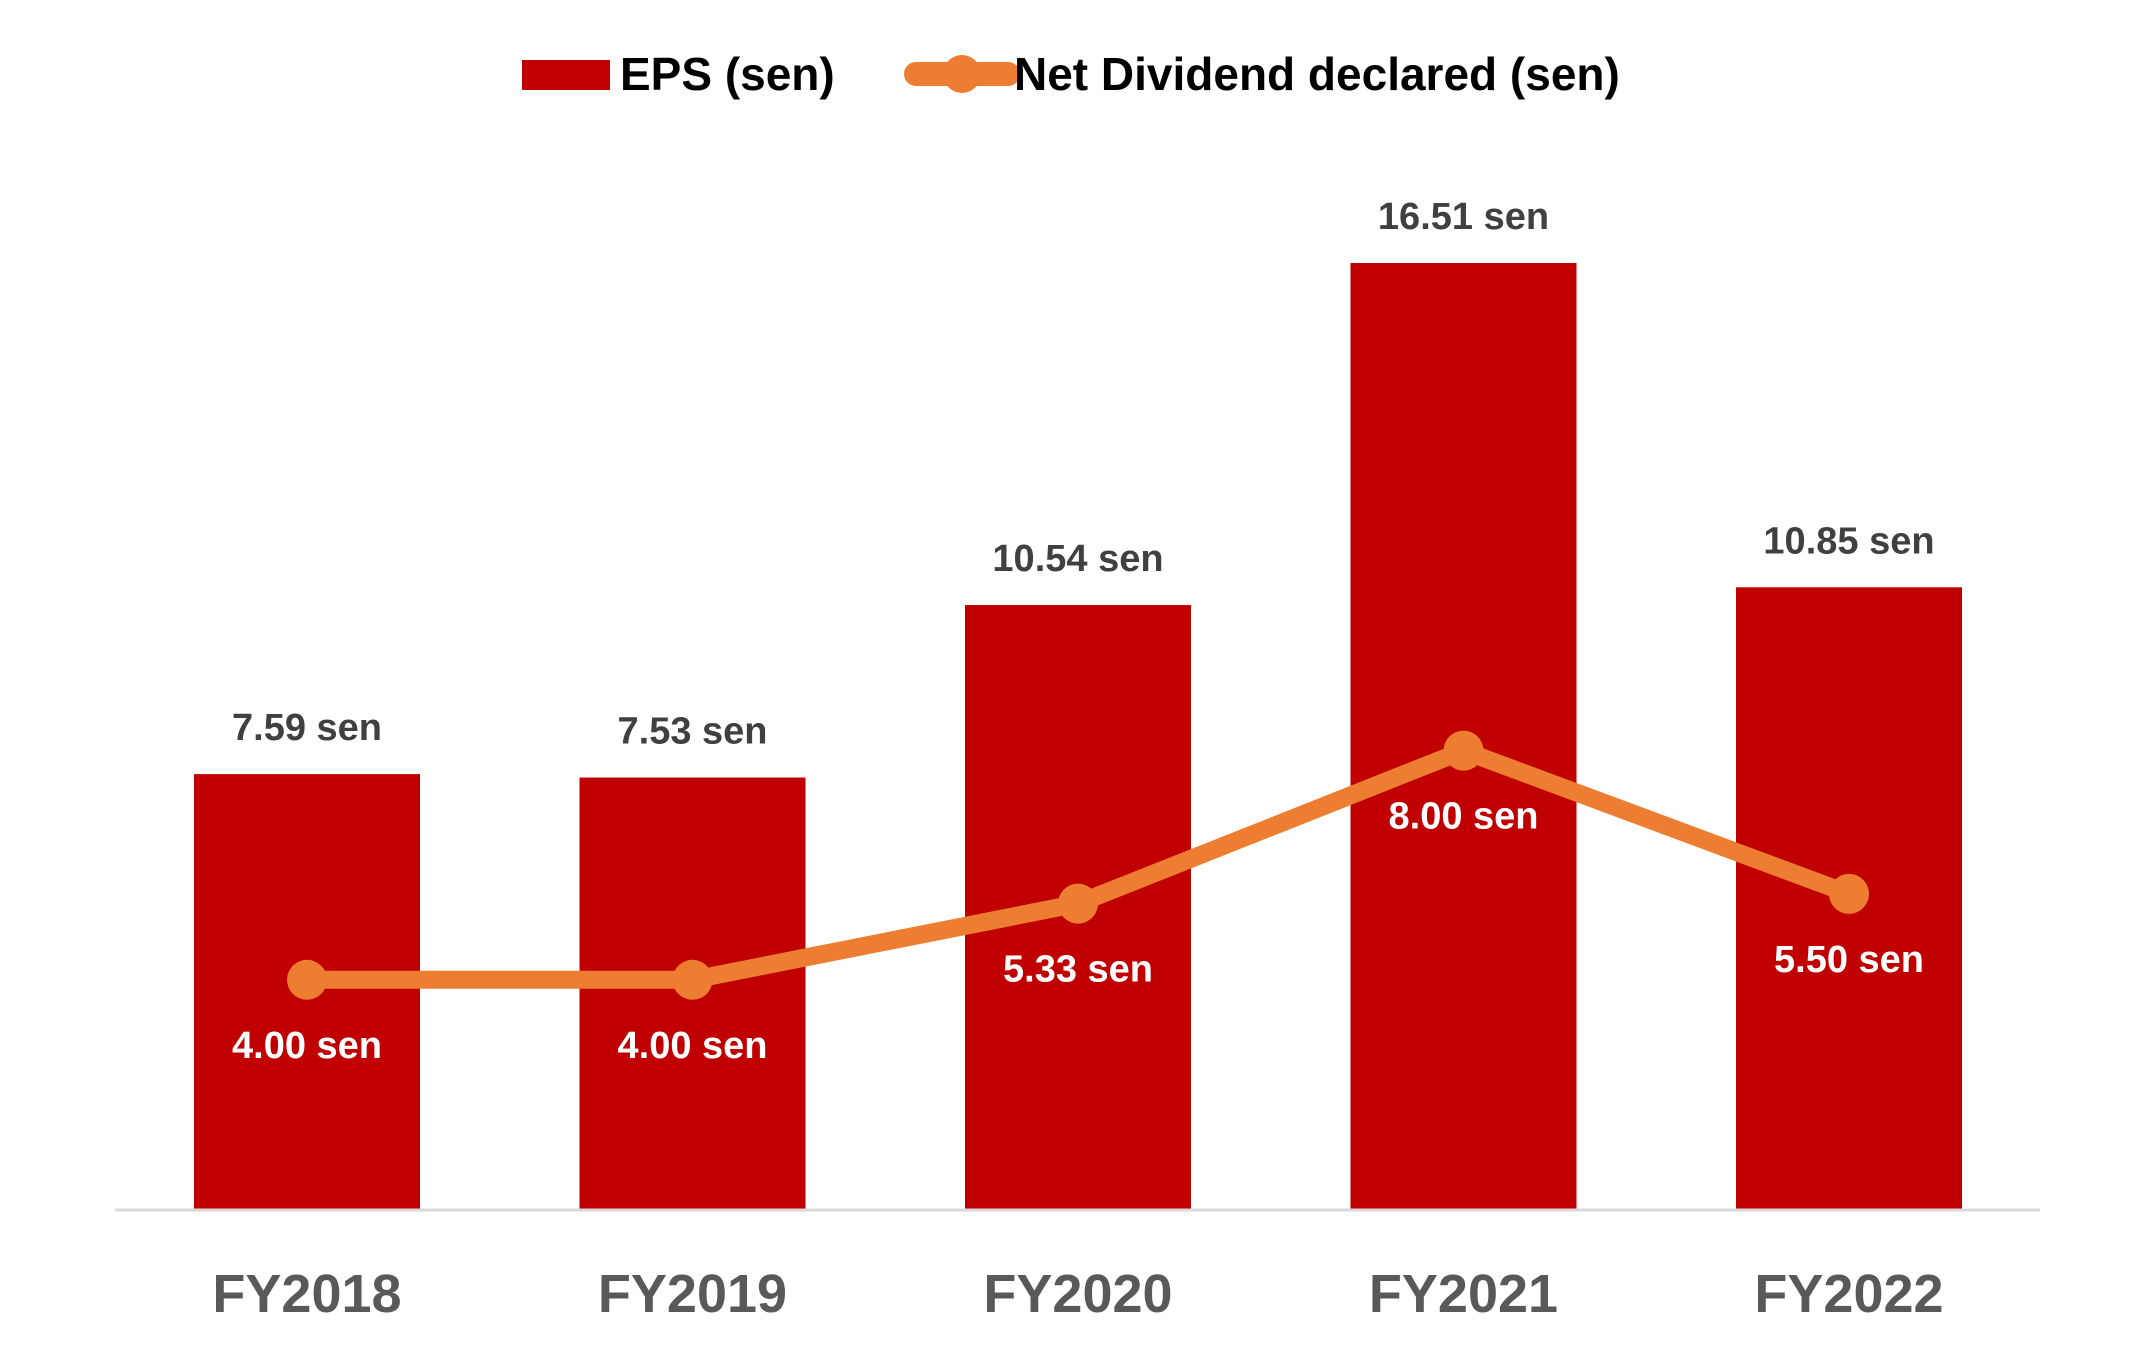 This screenshot has height=1357, width=2144. What do you see at coordinates (1849, 893) in the screenshot?
I see `dividend-point-fy2022` at bounding box center [1849, 893].